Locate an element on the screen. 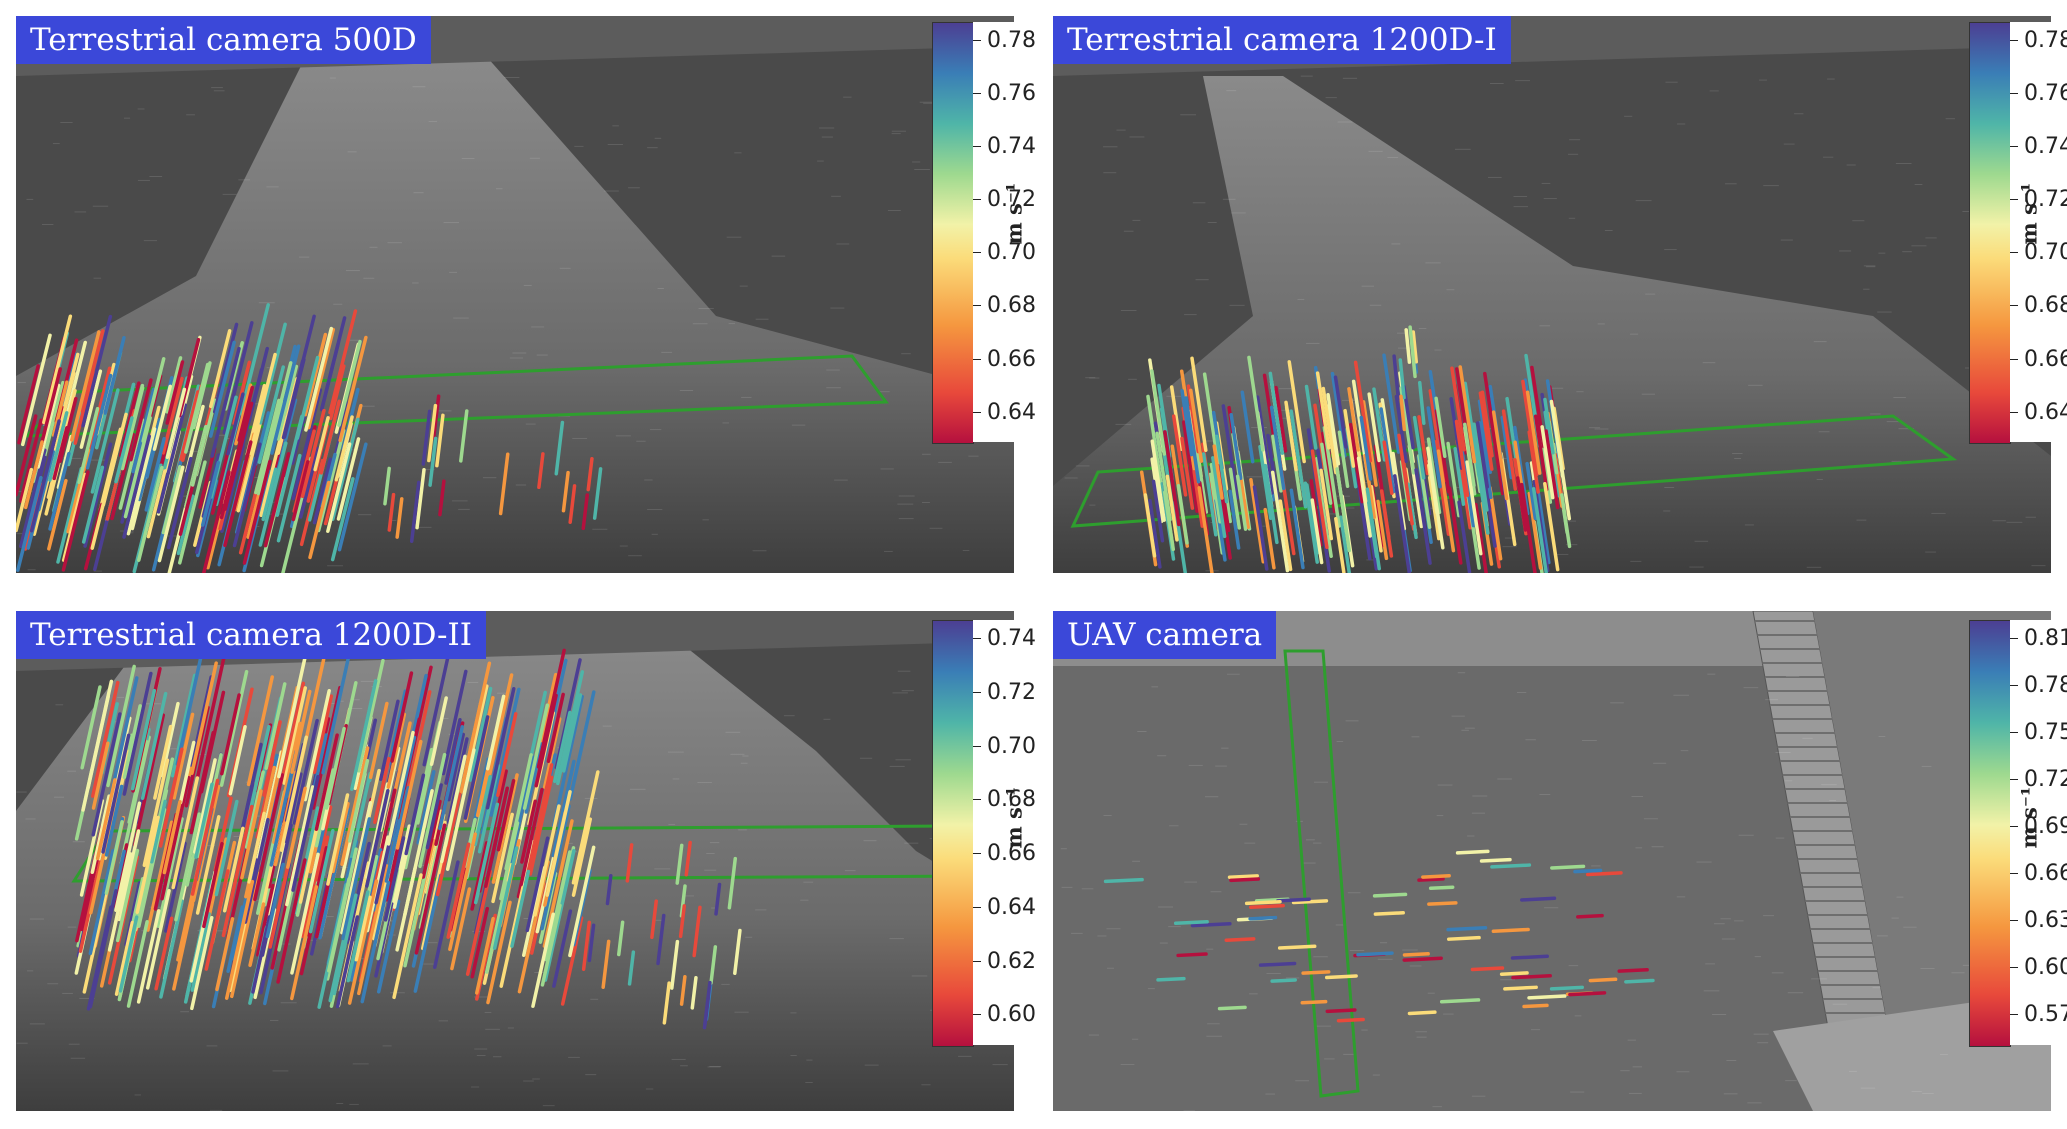 Image resolution: width=2067 pixels, height=1129 pixels. tick-label: 0.68 is located at coordinates (2045, 306).